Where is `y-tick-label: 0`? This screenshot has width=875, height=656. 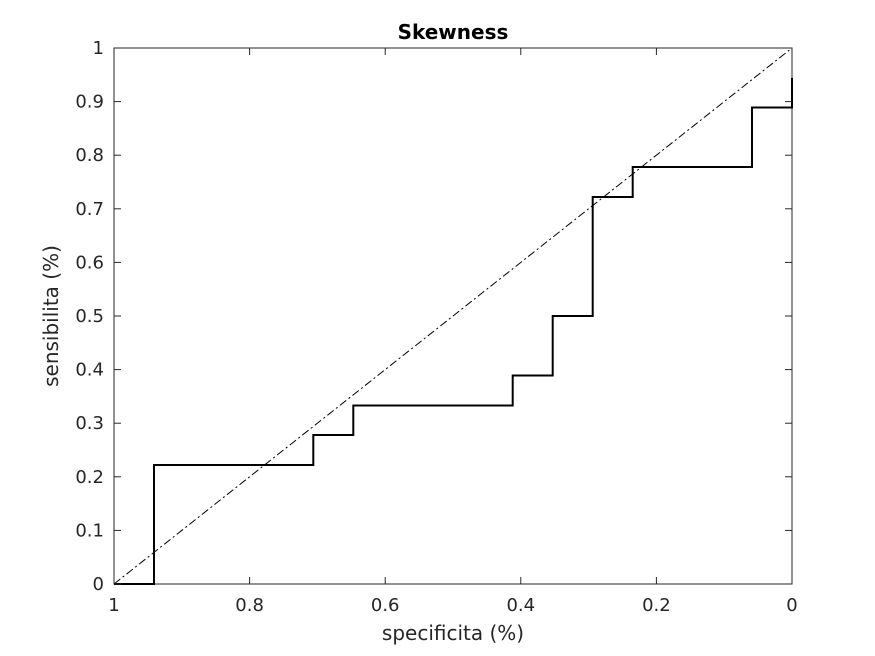
y-tick-label: 0 is located at coordinates (98, 584).